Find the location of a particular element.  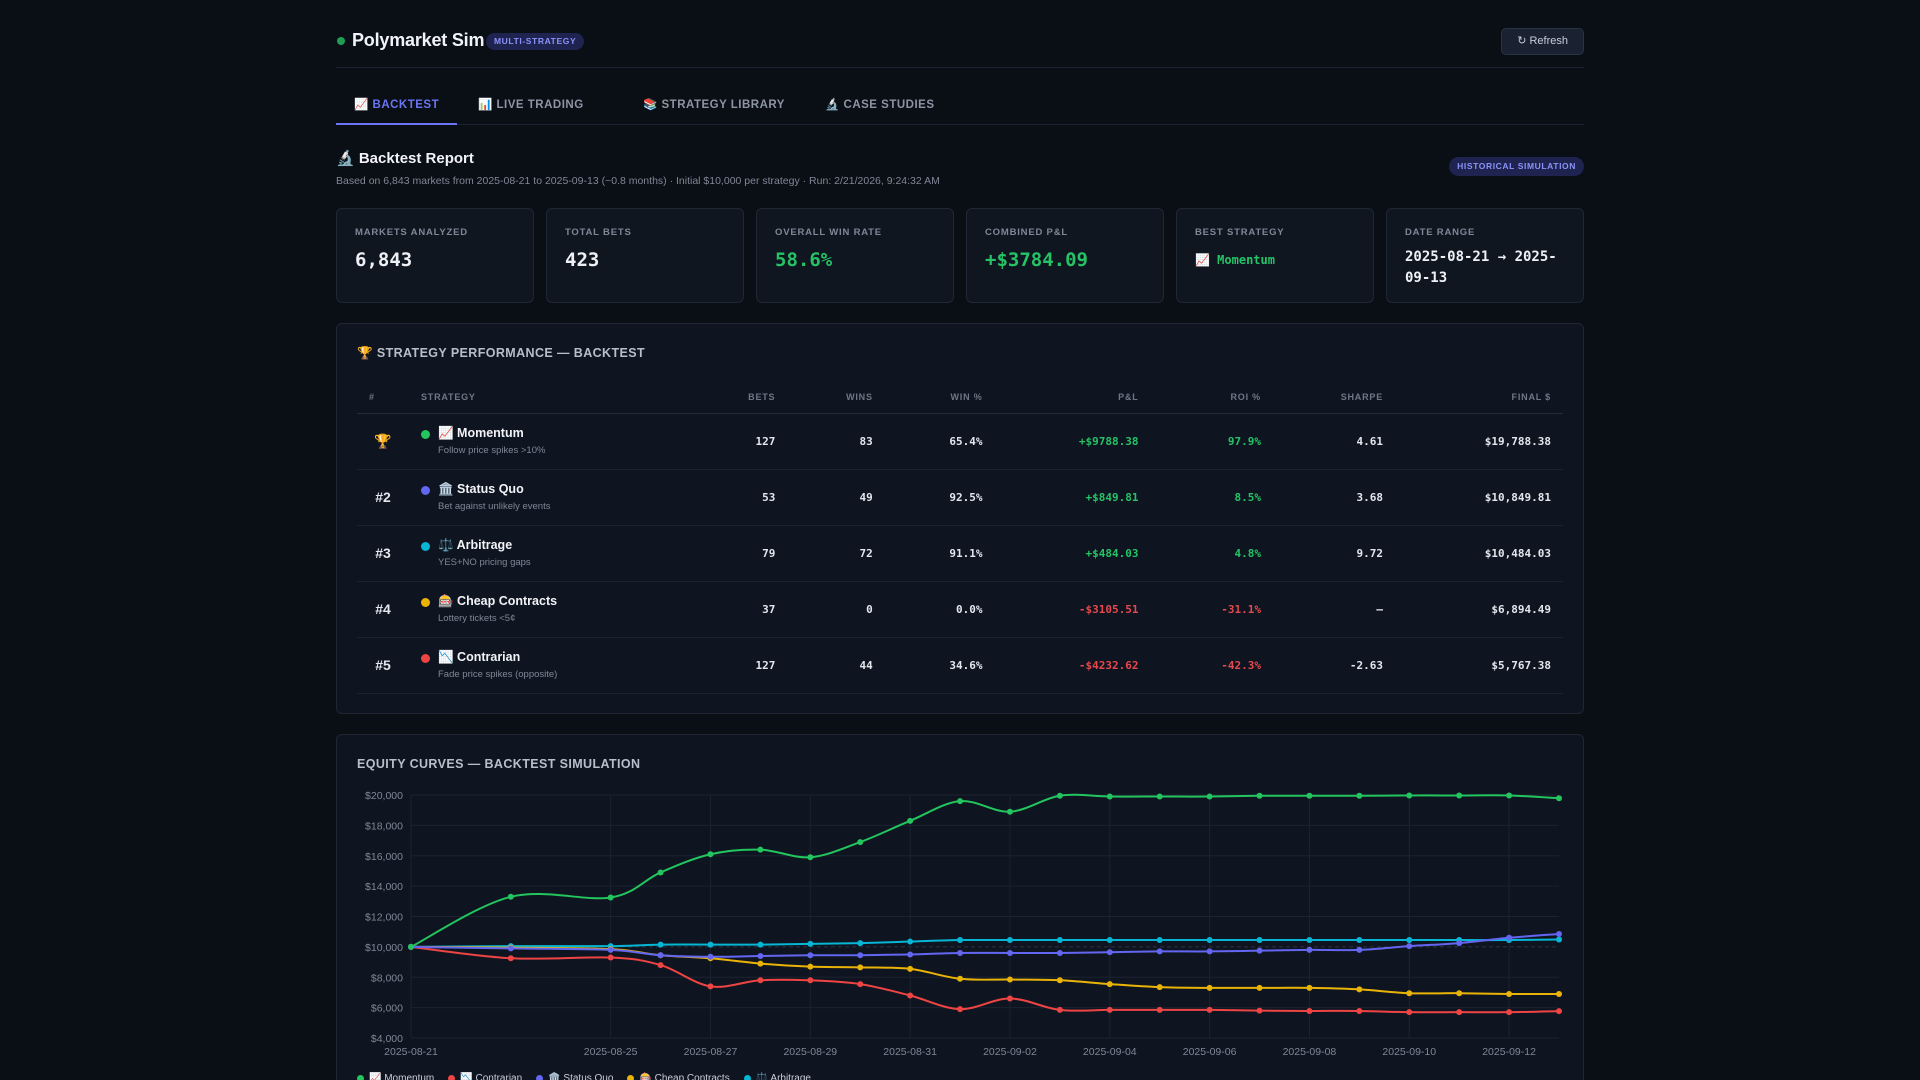

col-bets: BETS is located at coordinates (738, 398).